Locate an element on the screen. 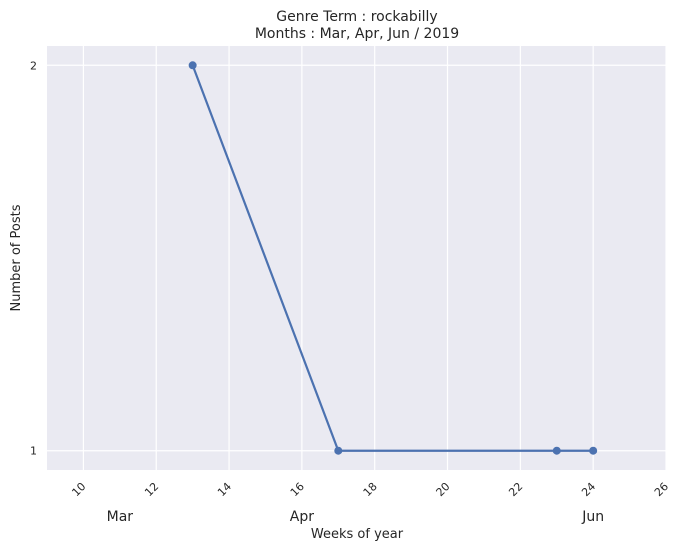 The image size is (686, 550). x-tick-labels: 10 12 14 16 18 20 22 24 26 is located at coordinates (370, 489).